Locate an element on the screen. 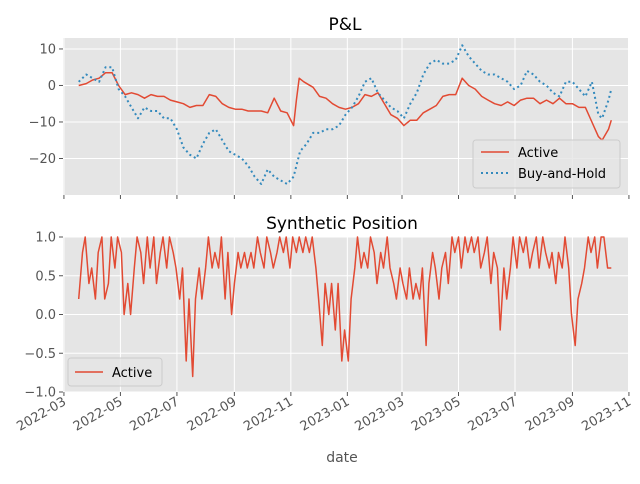  position-title: Synthetic Position is located at coordinates (342, 224).